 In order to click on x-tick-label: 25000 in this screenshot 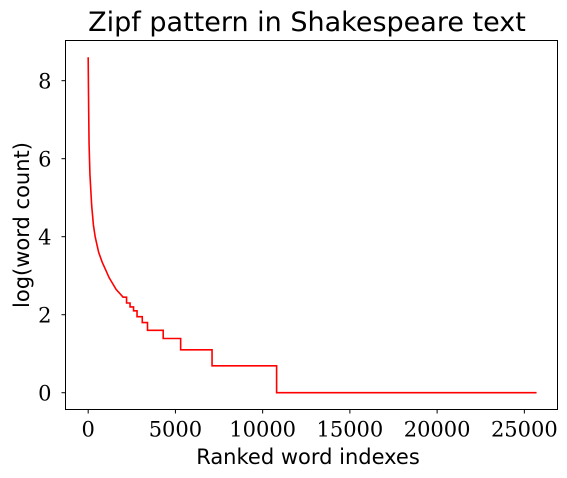, I will do `click(524, 430)`.